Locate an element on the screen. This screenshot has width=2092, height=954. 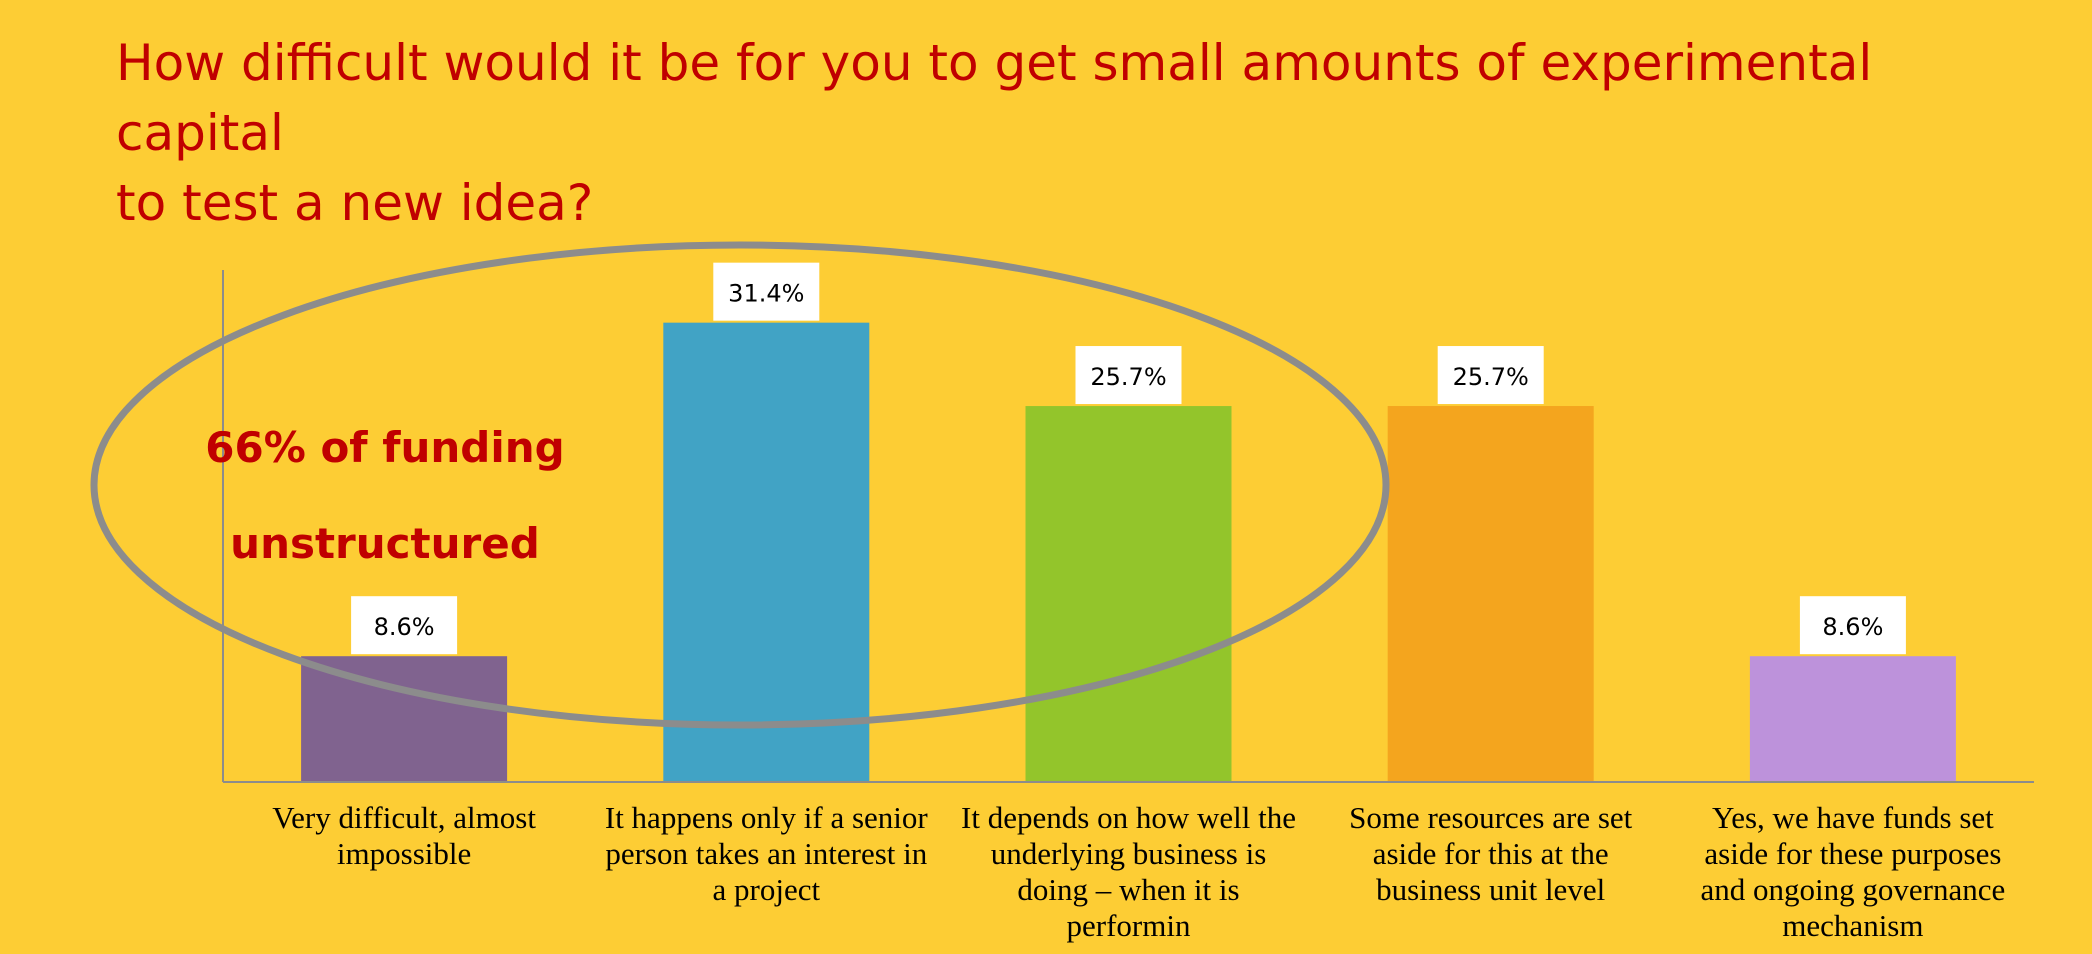
data-label-5: 8.6% is located at coordinates (1852, 627).